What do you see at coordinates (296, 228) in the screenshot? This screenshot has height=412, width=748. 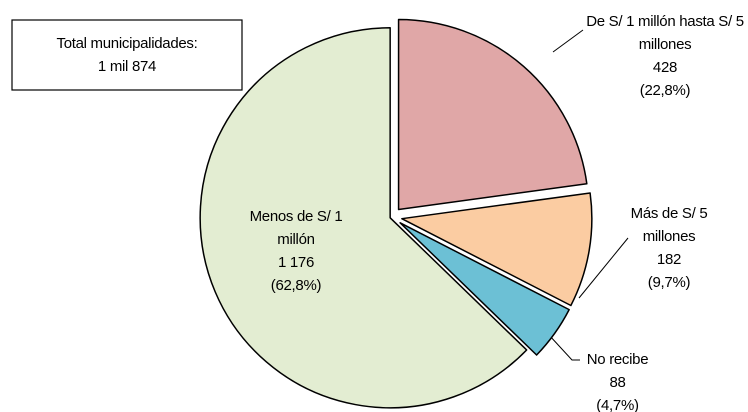 I see `label-name: Menos de S/ 1 millón` at bounding box center [296, 228].